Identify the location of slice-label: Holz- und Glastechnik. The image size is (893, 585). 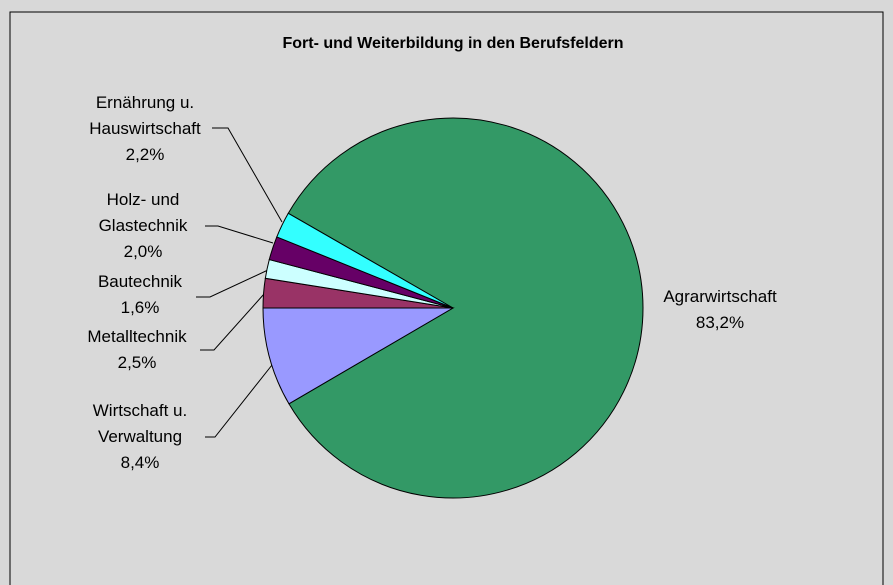
(143, 212).